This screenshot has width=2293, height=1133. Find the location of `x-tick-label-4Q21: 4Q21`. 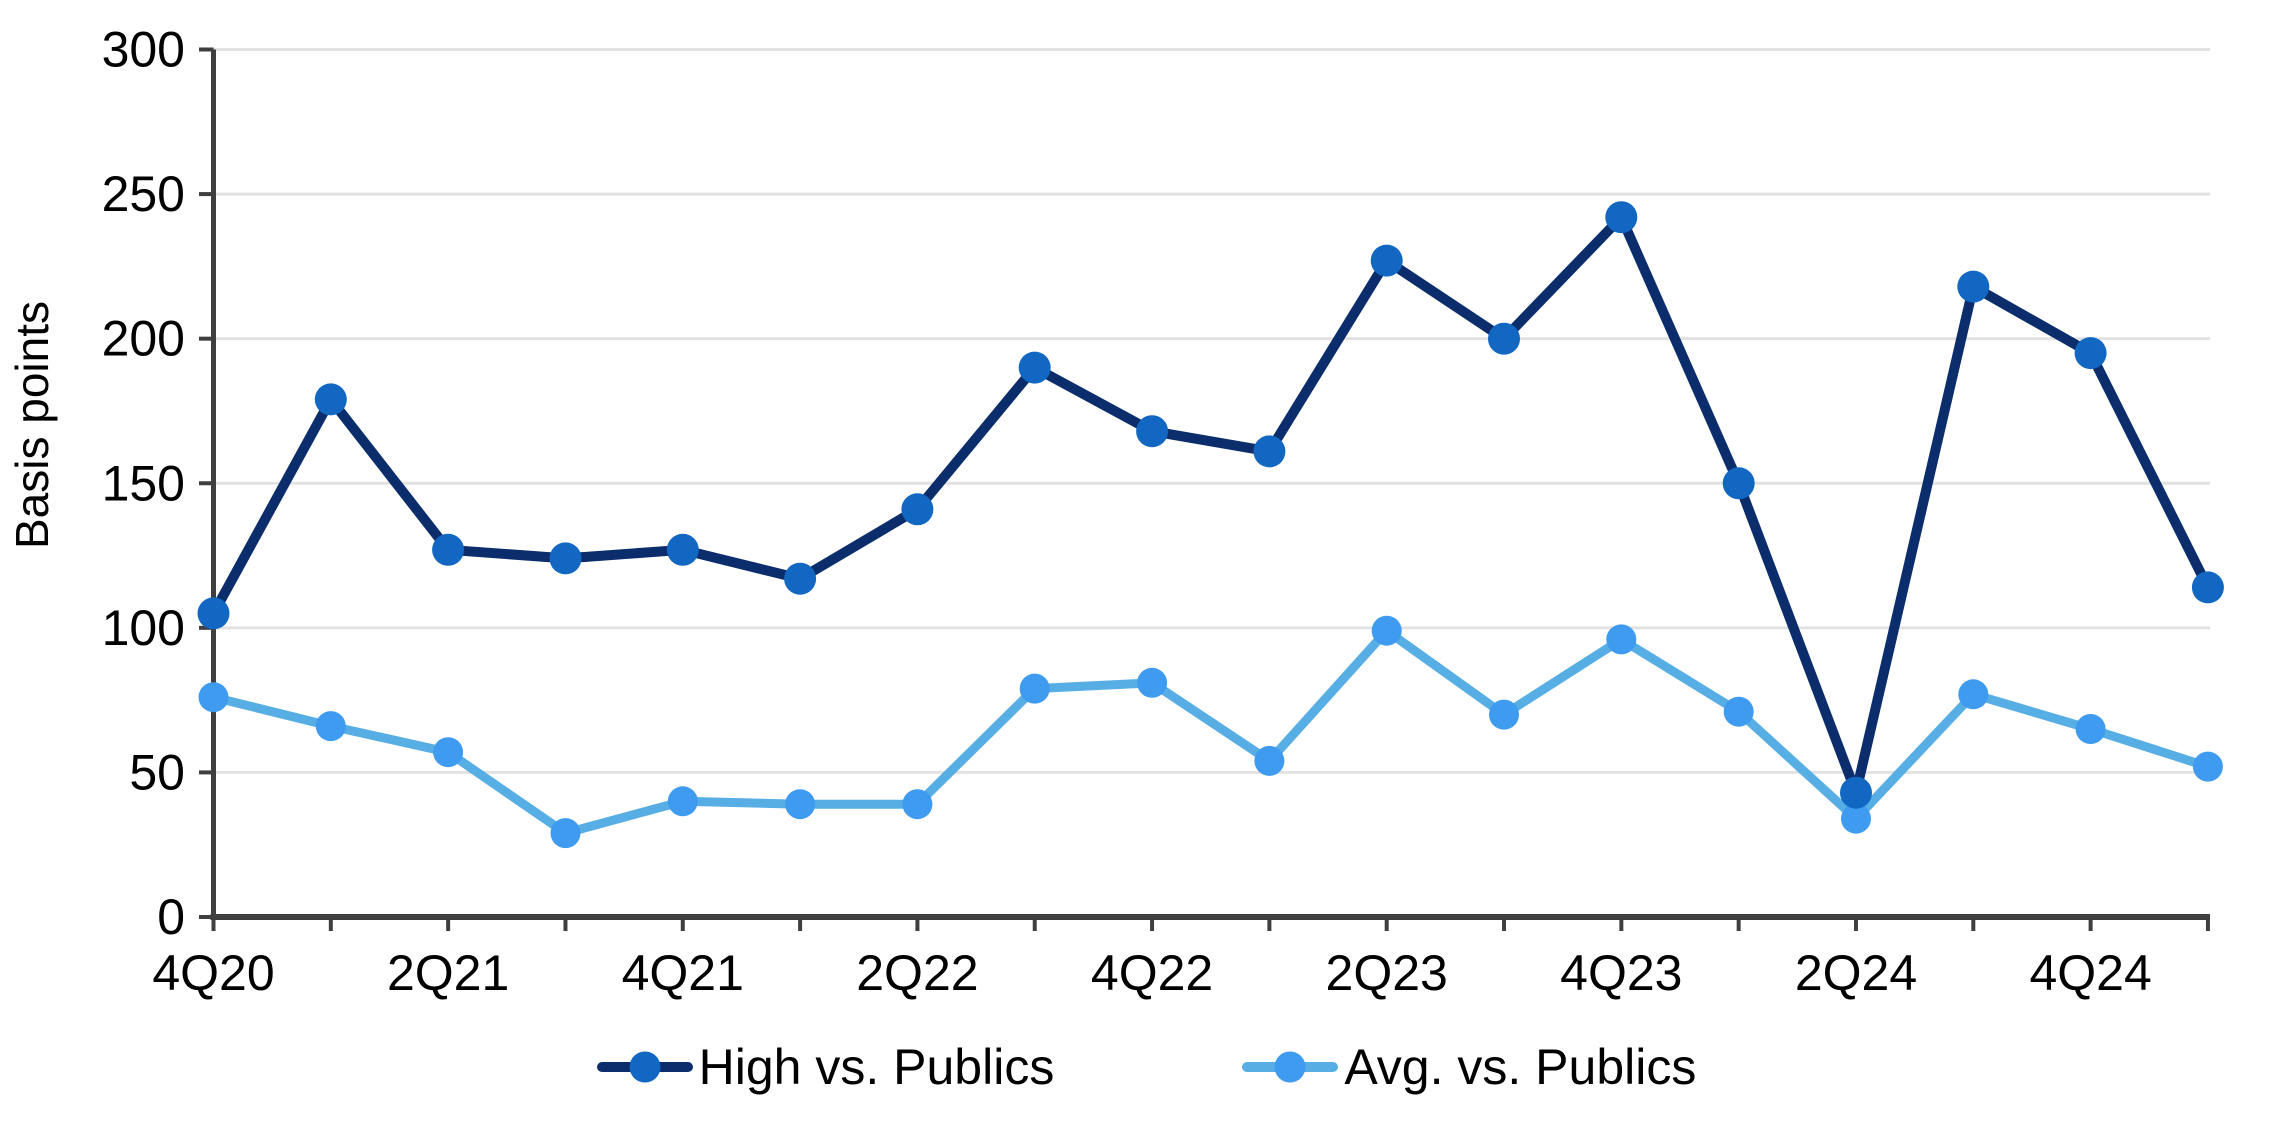

x-tick-label-4Q21: 4Q21 is located at coordinates (683, 973).